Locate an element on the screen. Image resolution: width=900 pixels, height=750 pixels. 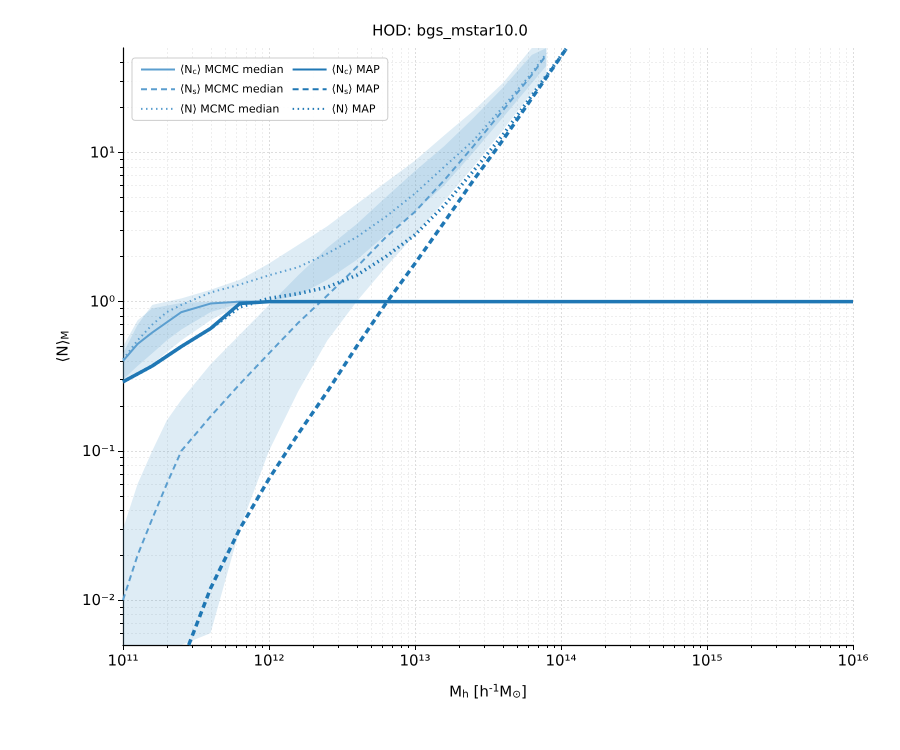
legend-label: ⟨N⟩ MCMC median is located at coordinates (230, 109).